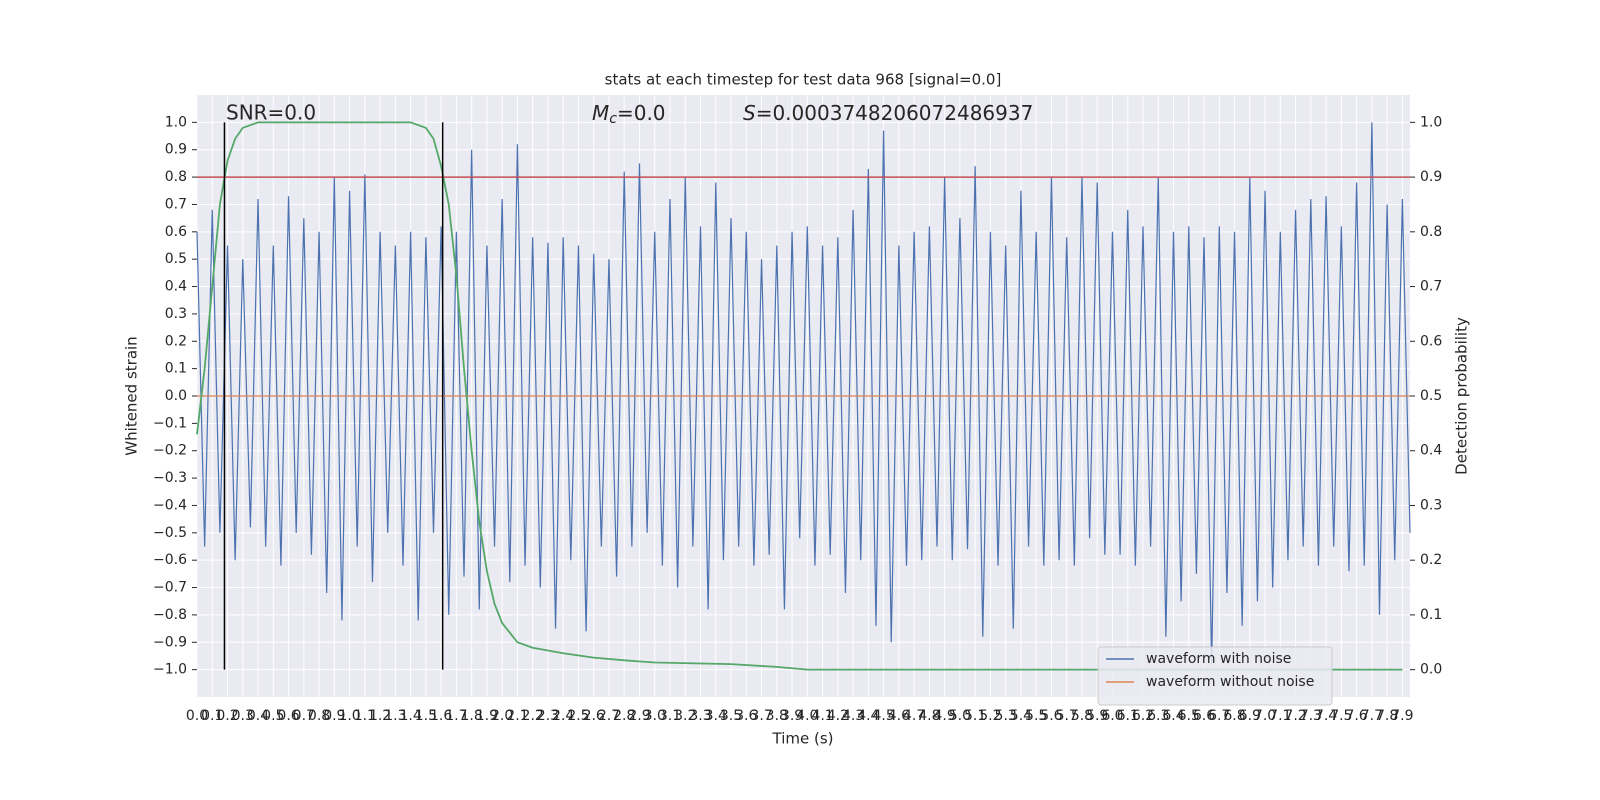 Image resolution: width=1600 pixels, height=800 pixels. I want to click on y-tick-label: 0.5, so click(176, 259).